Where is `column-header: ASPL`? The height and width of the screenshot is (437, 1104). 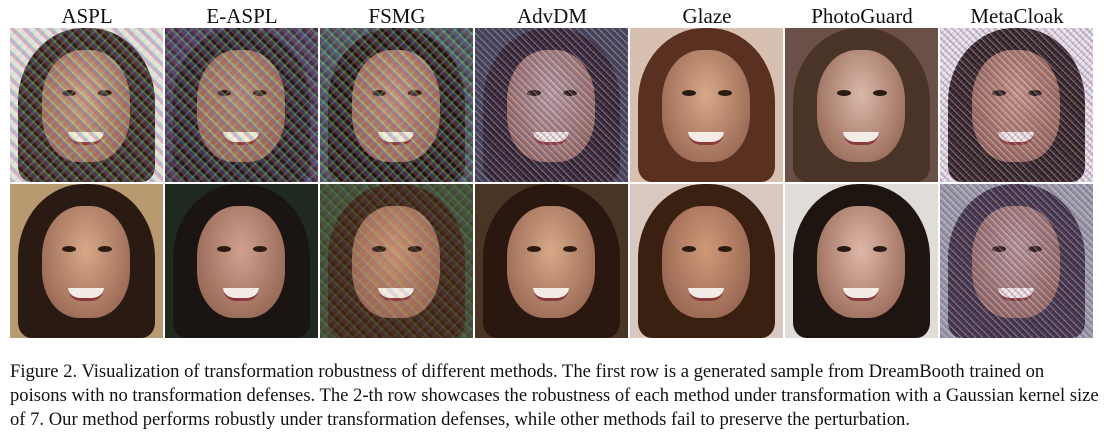
column-header: ASPL is located at coordinates (87, 16).